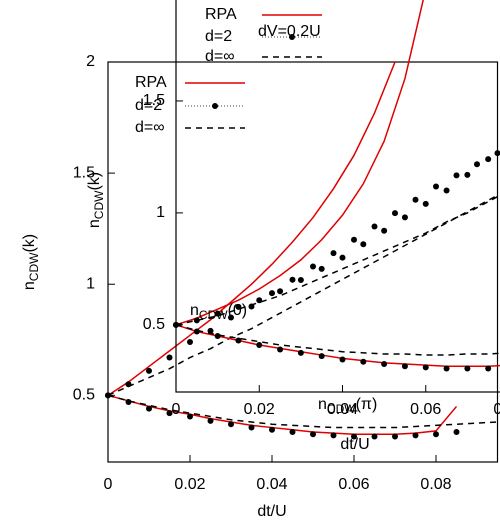 The width and height of the screenshot is (500, 525). I want to click on annotation-rest: (π), so click(367, 404).